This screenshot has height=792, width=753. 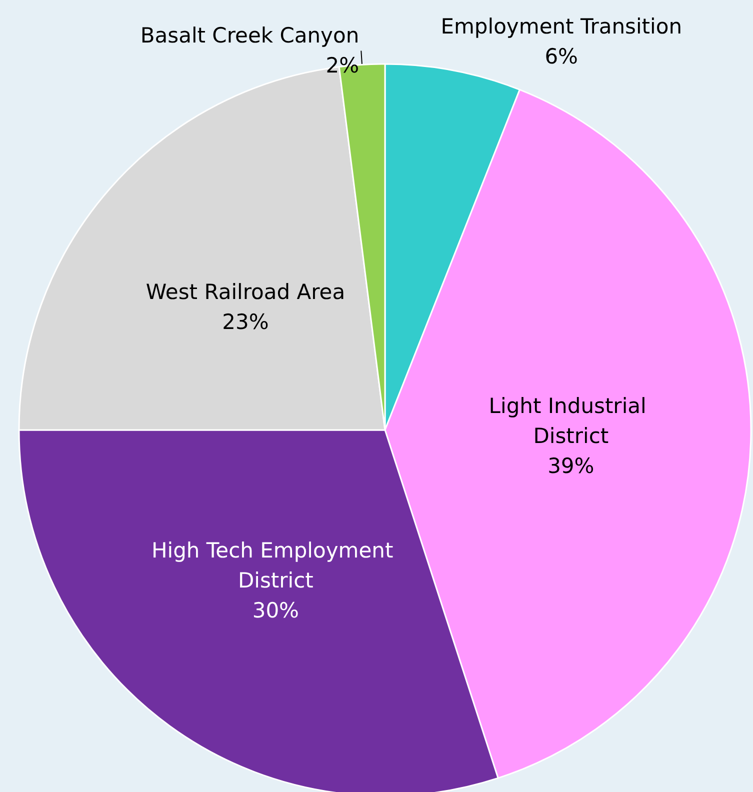 I want to click on data-label: 6%, so click(x=561, y=56).